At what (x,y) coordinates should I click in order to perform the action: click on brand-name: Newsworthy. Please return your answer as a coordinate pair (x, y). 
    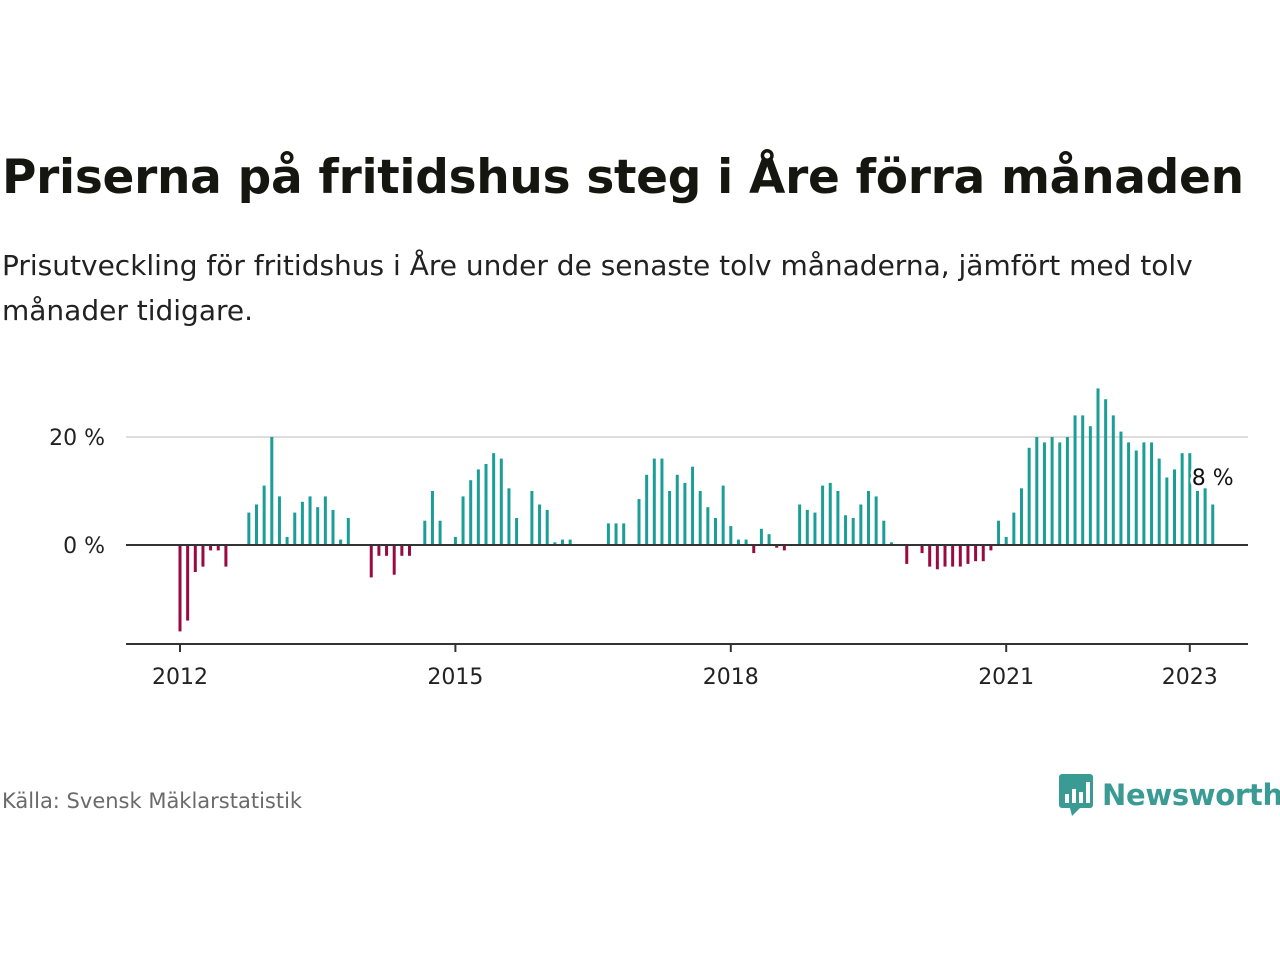
    Looking at the image, I should click on (1191, 795).